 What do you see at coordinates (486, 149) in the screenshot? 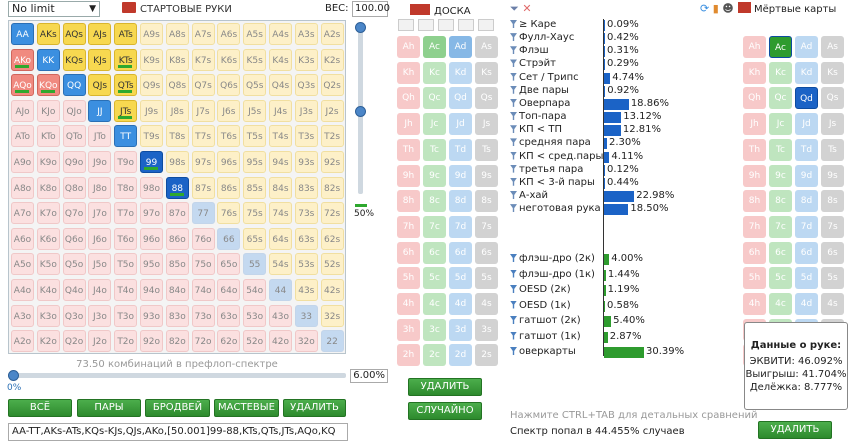
I see `board-card-Ts: Ts` at bounding box center [486, 149].